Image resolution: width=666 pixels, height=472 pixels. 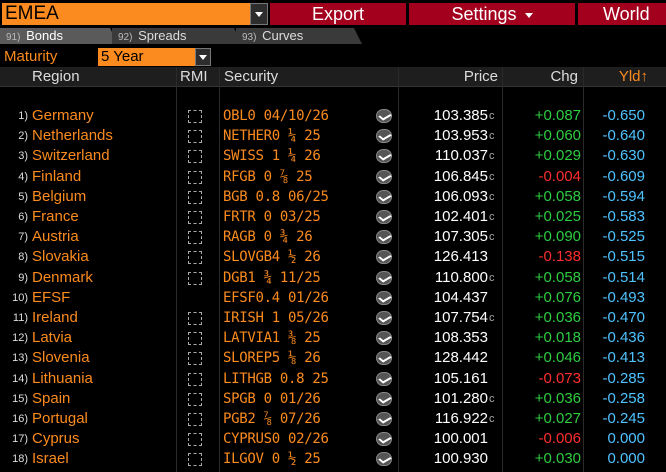 I want to click on region-name: Slovakia, so click(x=60, y=257).